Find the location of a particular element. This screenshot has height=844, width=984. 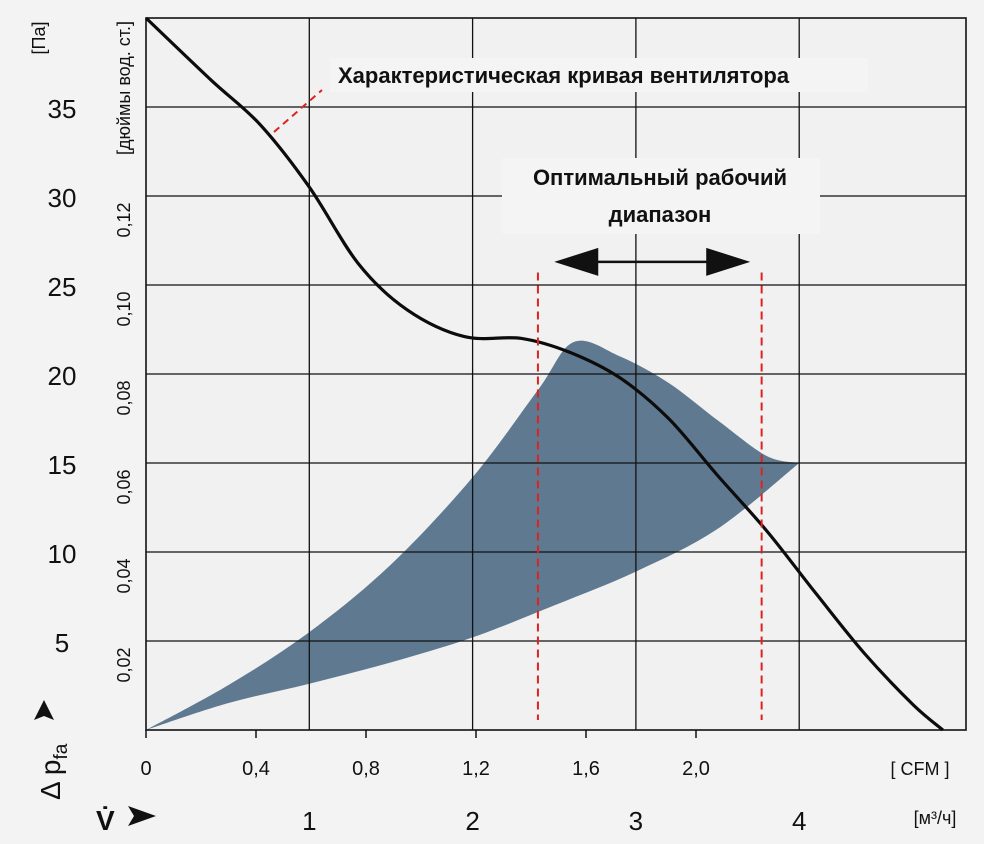

x-m3h-ticks: 1 2 3 4 is located at coordinates (554, 821).